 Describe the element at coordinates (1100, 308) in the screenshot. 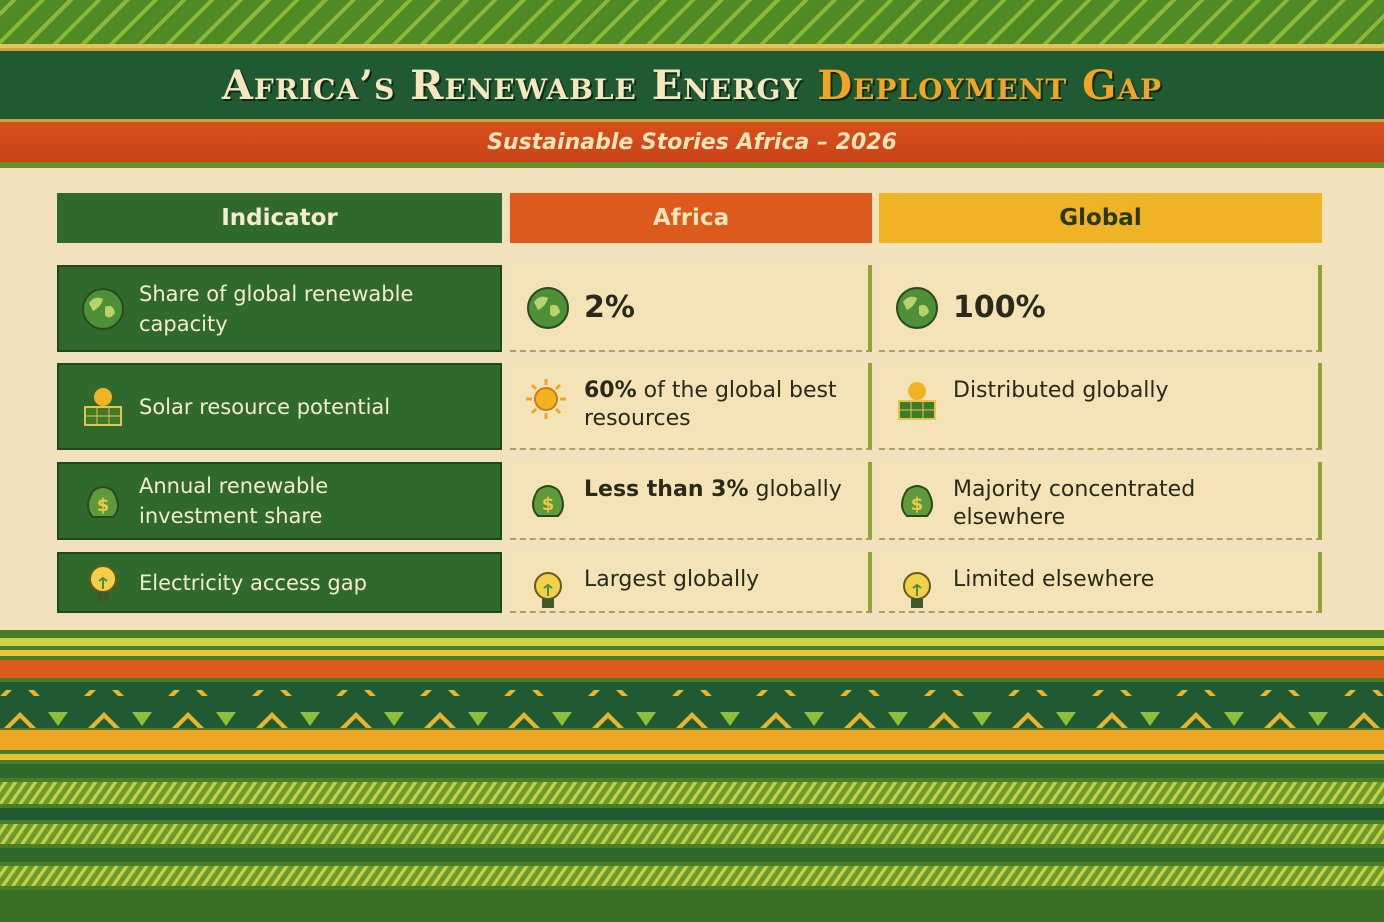

I see `value-cell: 100%` at that location.